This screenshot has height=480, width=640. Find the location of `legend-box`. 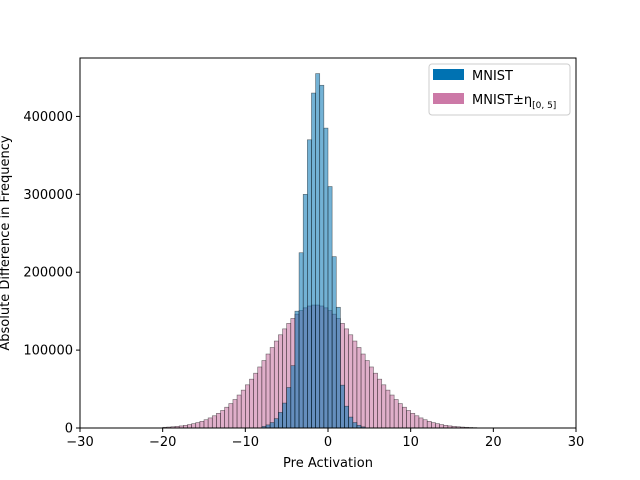

legend-box is located at coordinates (499, 89).